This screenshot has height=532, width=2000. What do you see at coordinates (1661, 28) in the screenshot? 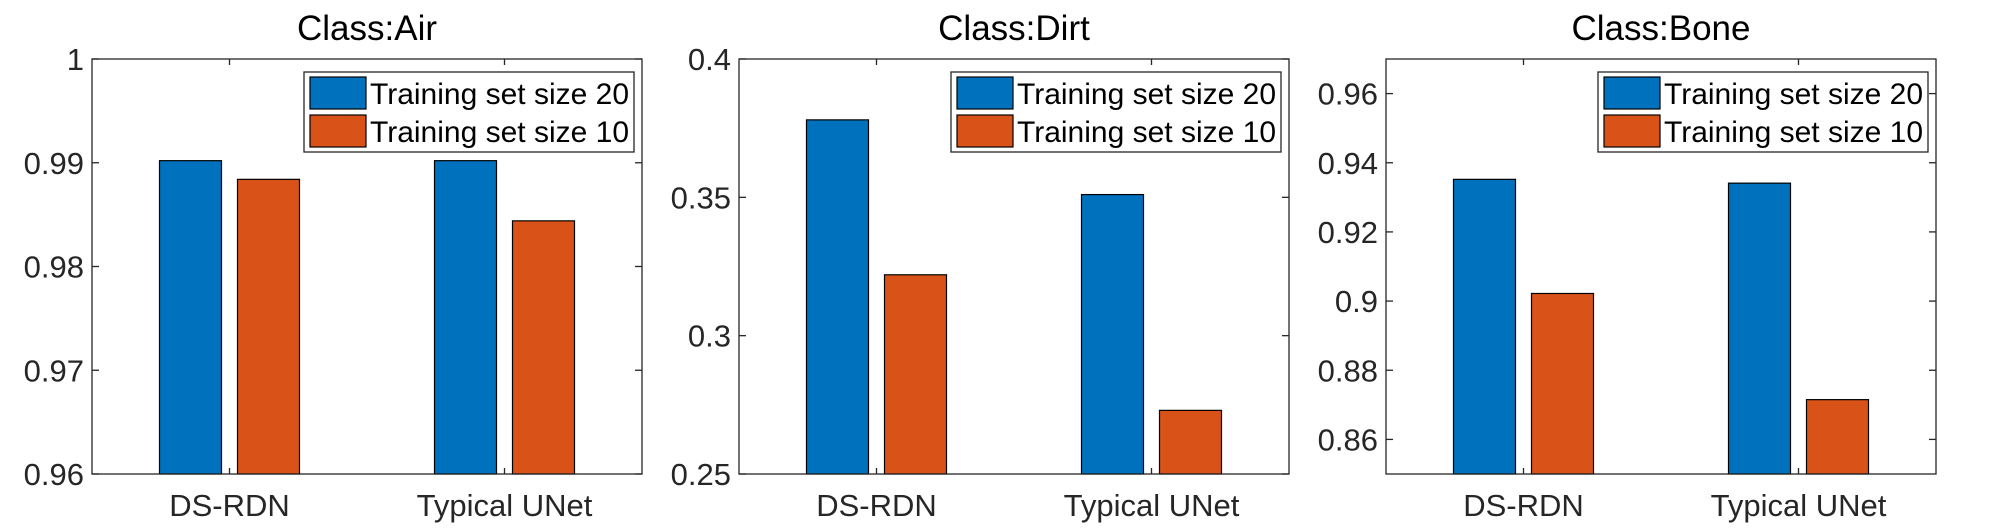
I see `chart-title: Class:Bone` at bounding box center [1661, 28].